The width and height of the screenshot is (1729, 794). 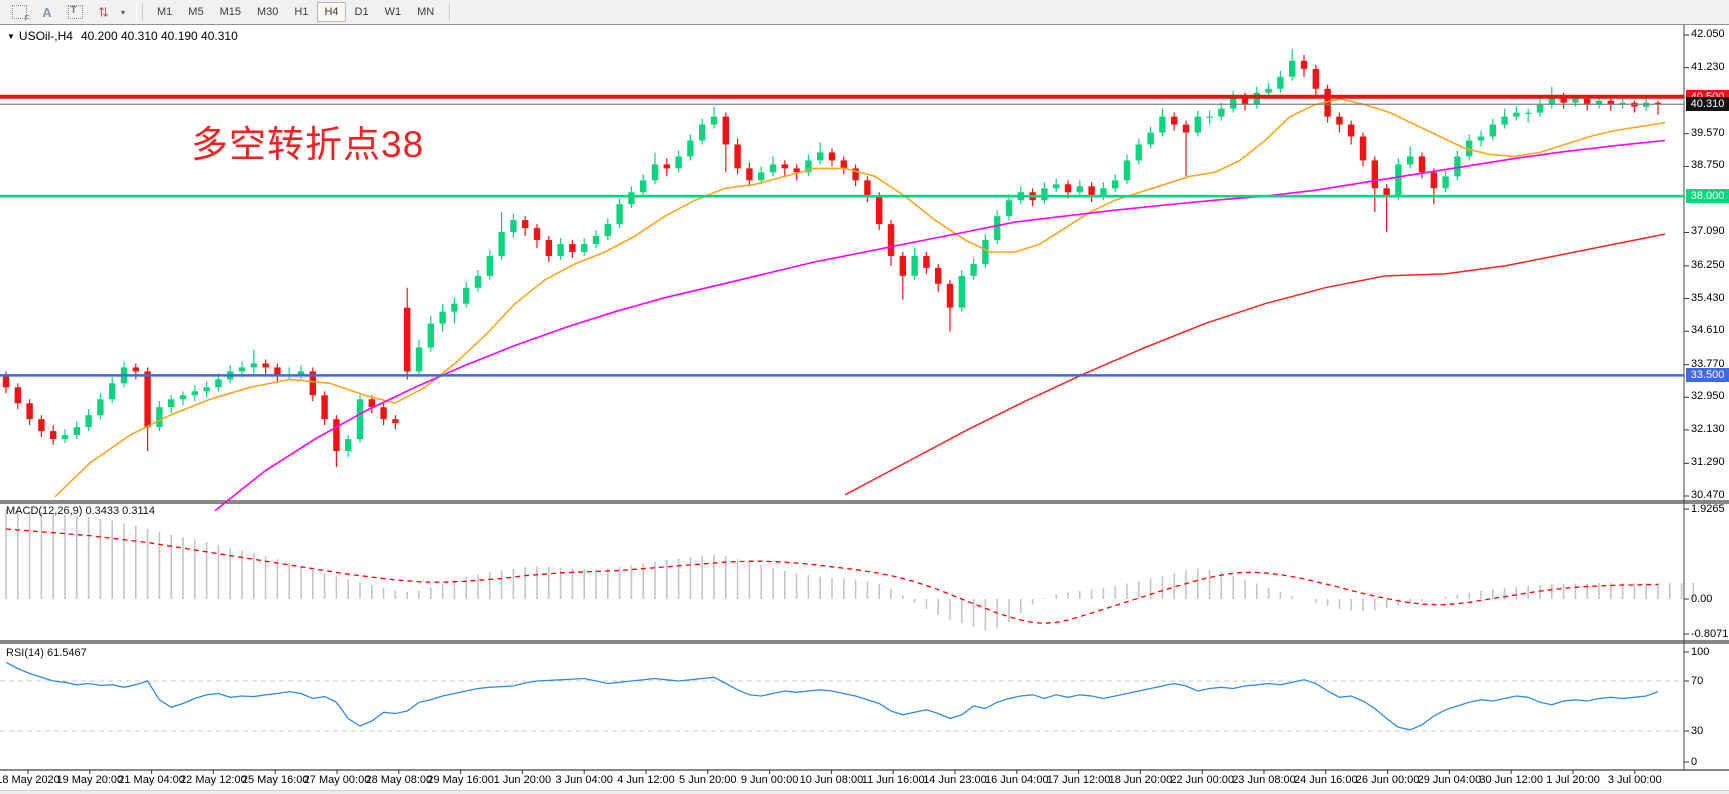 What do you see at coordinates (11, 36) in the screenshot?
I see `collapse-triangle-icon: ▼` at bounding box center [11, 36].